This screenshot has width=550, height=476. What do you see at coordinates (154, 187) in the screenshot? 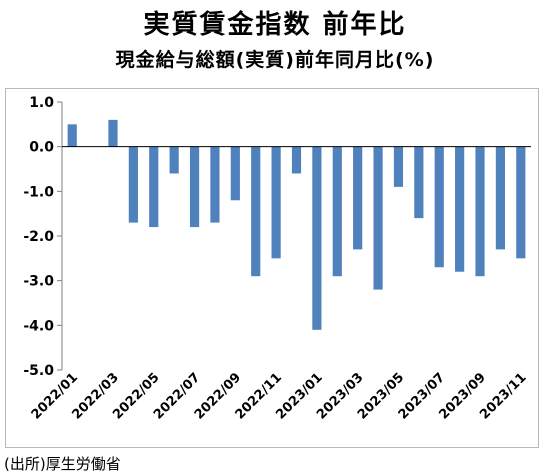
I see `bar-2022/05` at bounding box center [154, 187].